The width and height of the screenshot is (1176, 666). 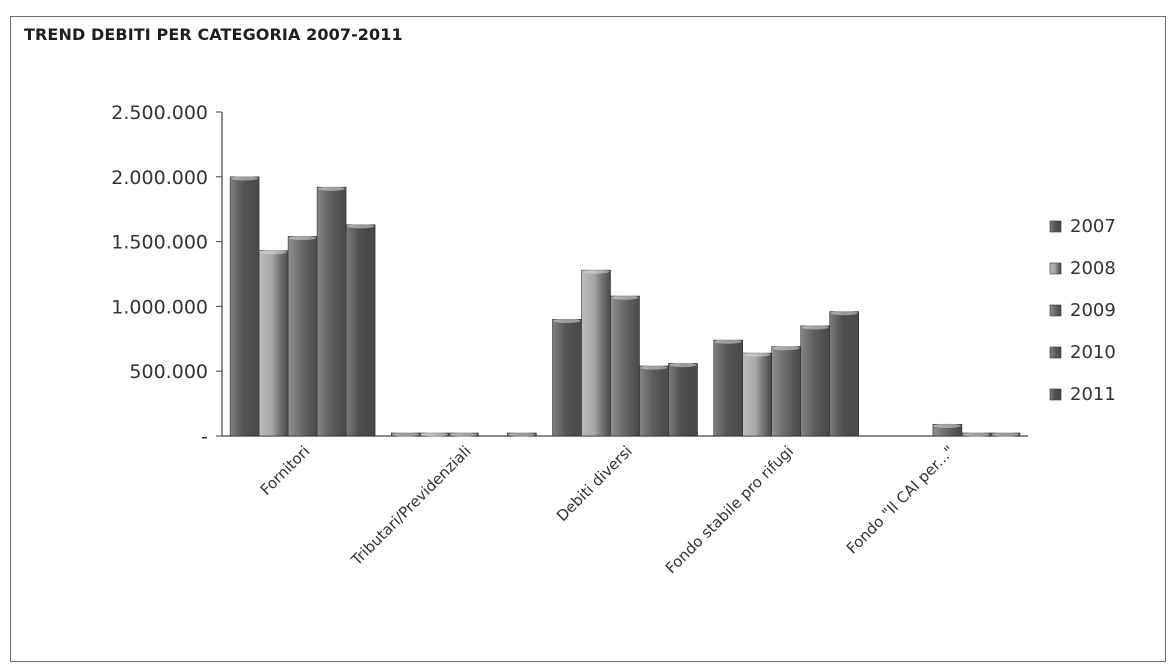 I want to click on y-tick-label: 2.000.000, so click(x=159, y=178).